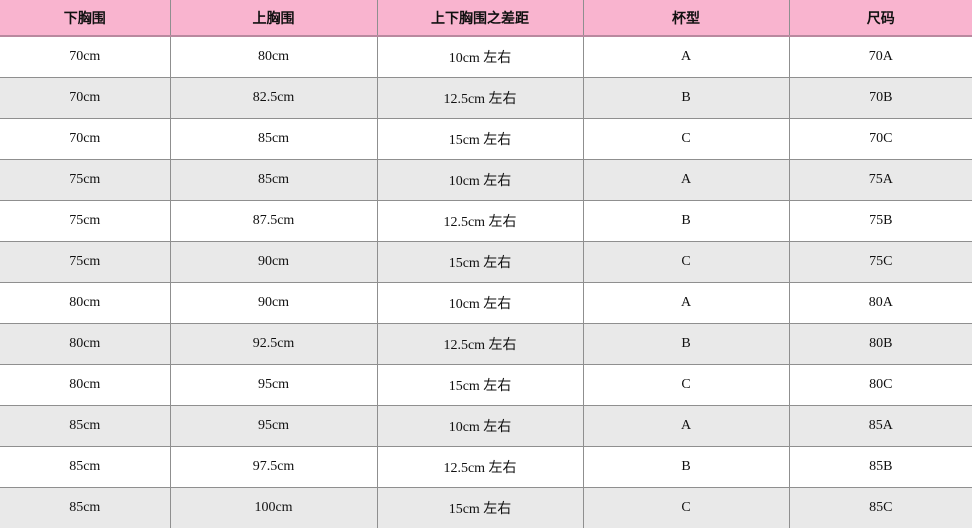  I want to click on table-cell: 80A, so click(880, 302).